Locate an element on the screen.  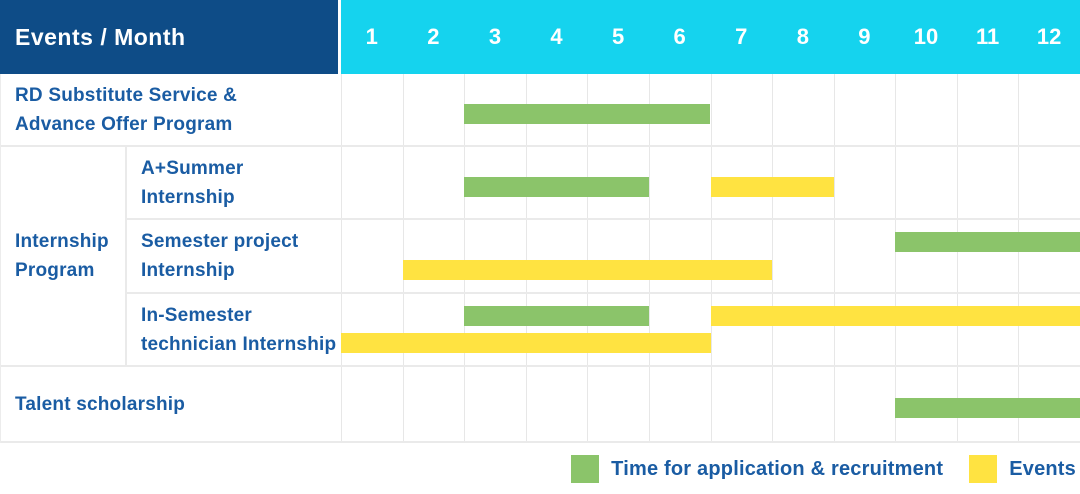
row-label-line: Semester project is located at coordinates (220, 241).